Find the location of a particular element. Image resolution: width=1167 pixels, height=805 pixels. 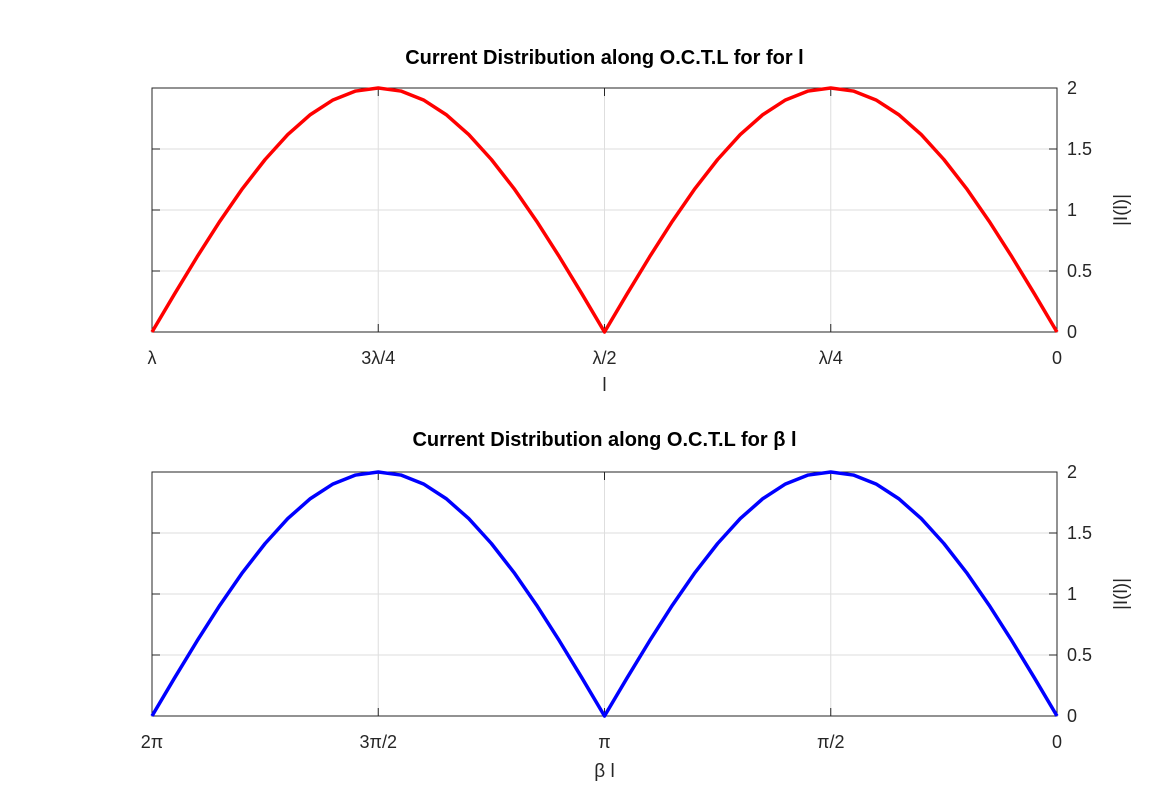

x-tick-label: λ/2 is located at coordinates (604, 358).